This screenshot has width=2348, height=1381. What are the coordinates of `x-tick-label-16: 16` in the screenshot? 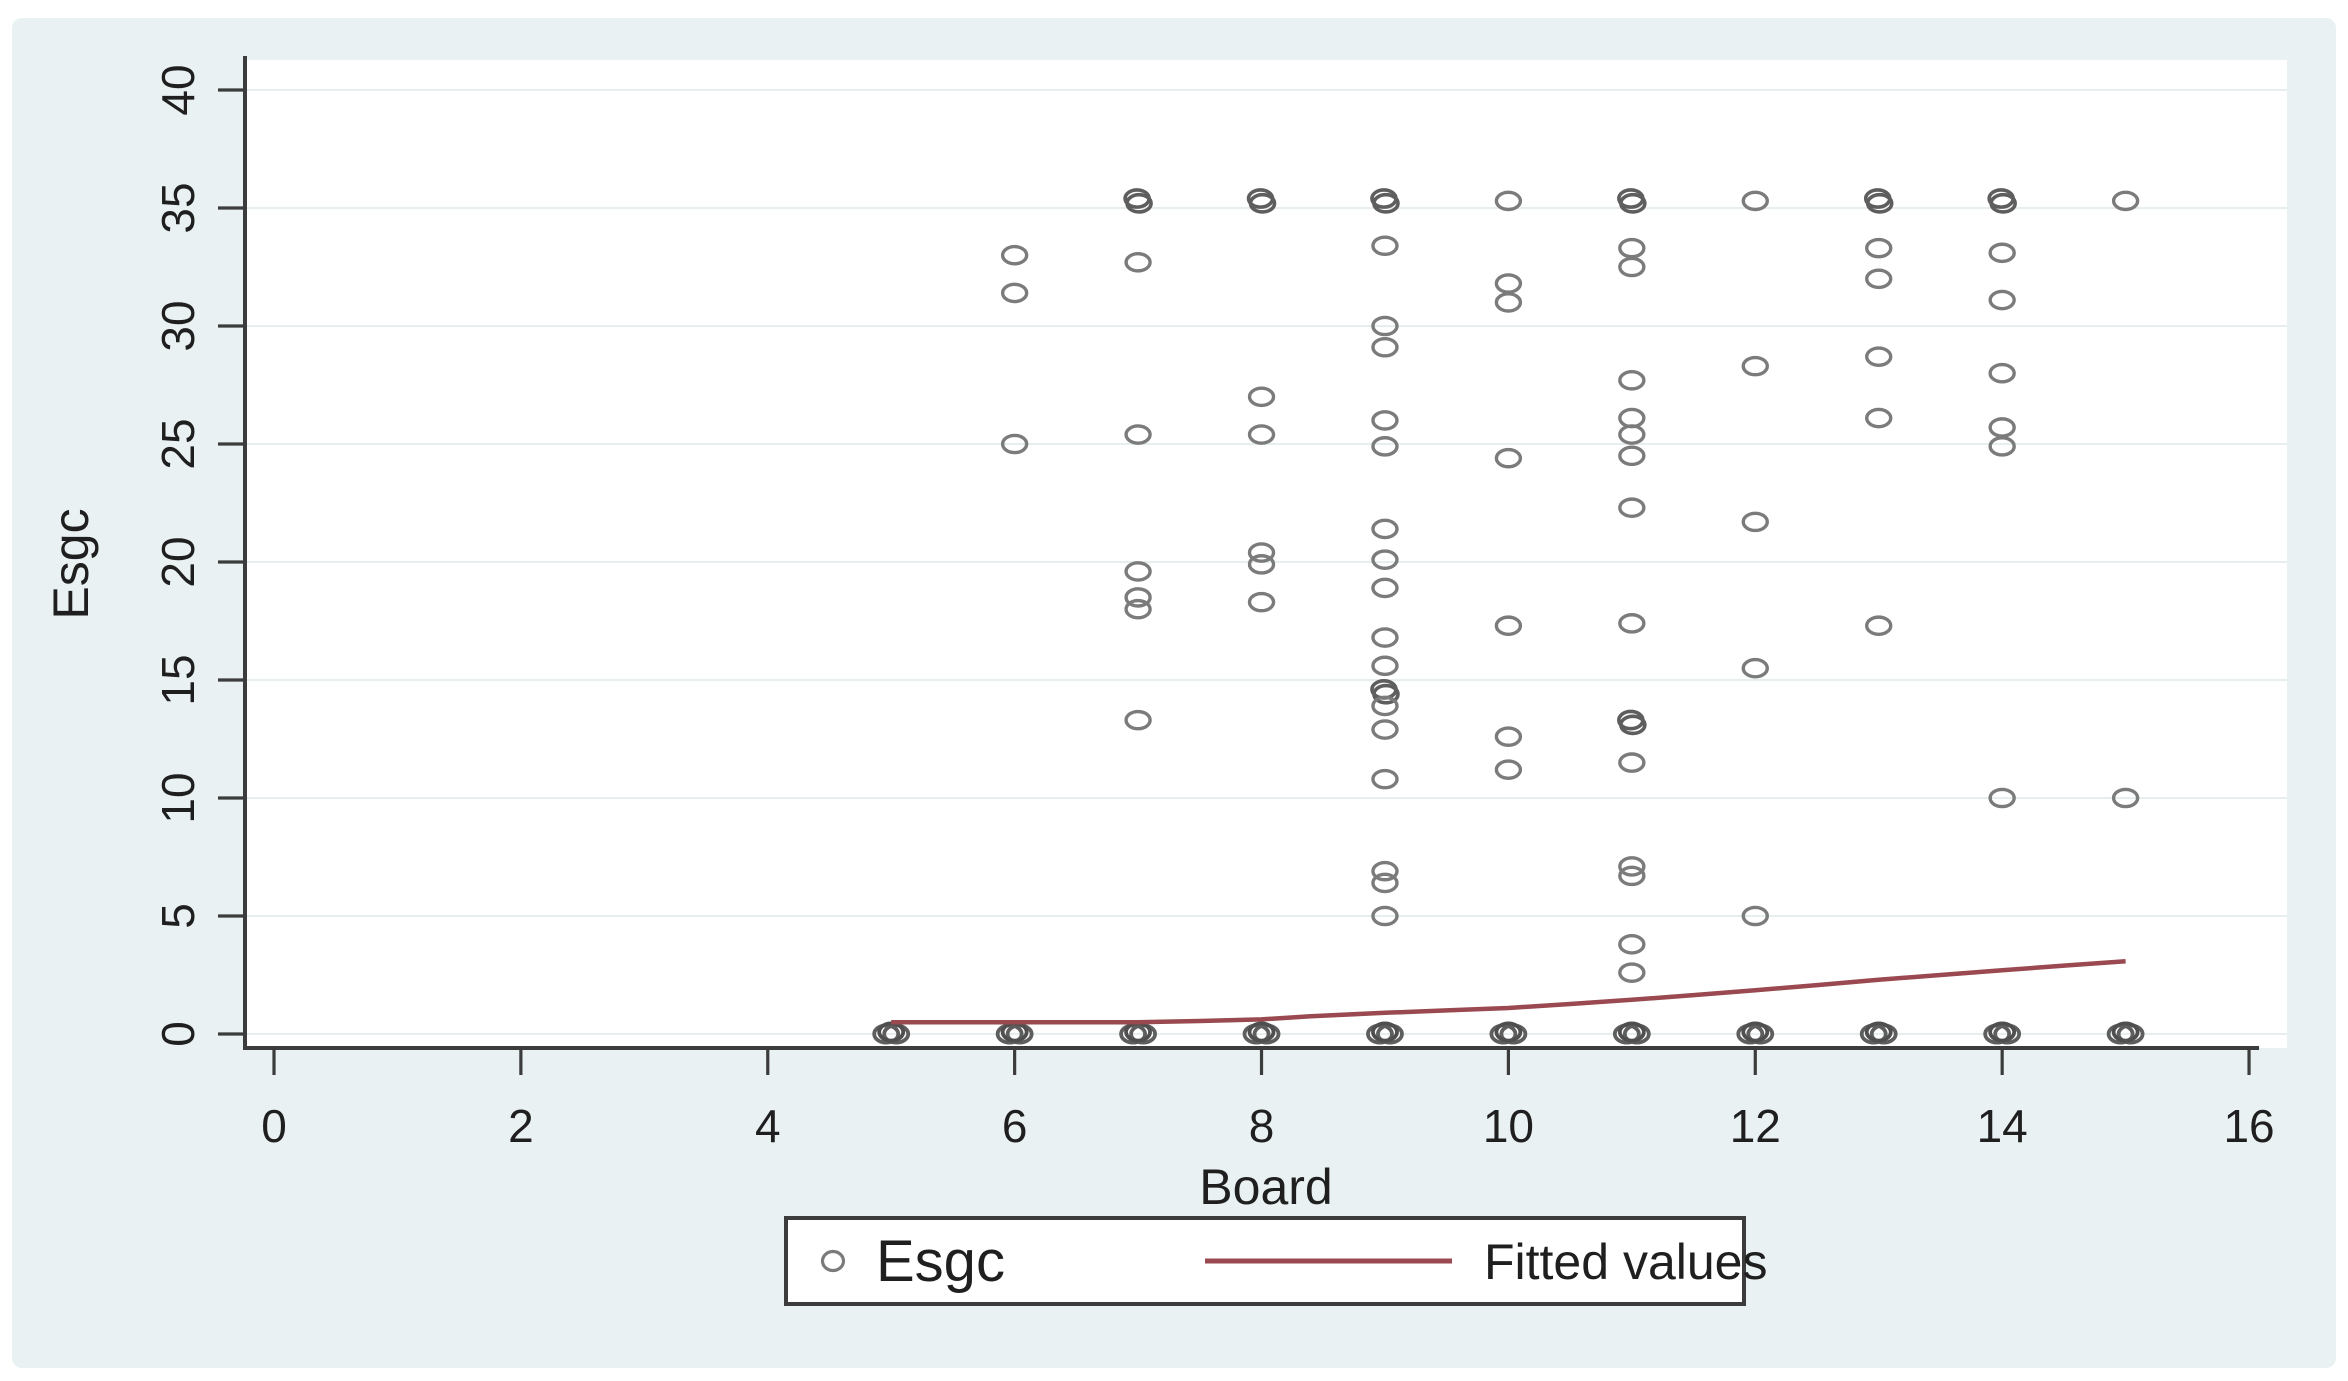 It's located at (2248, 1126).